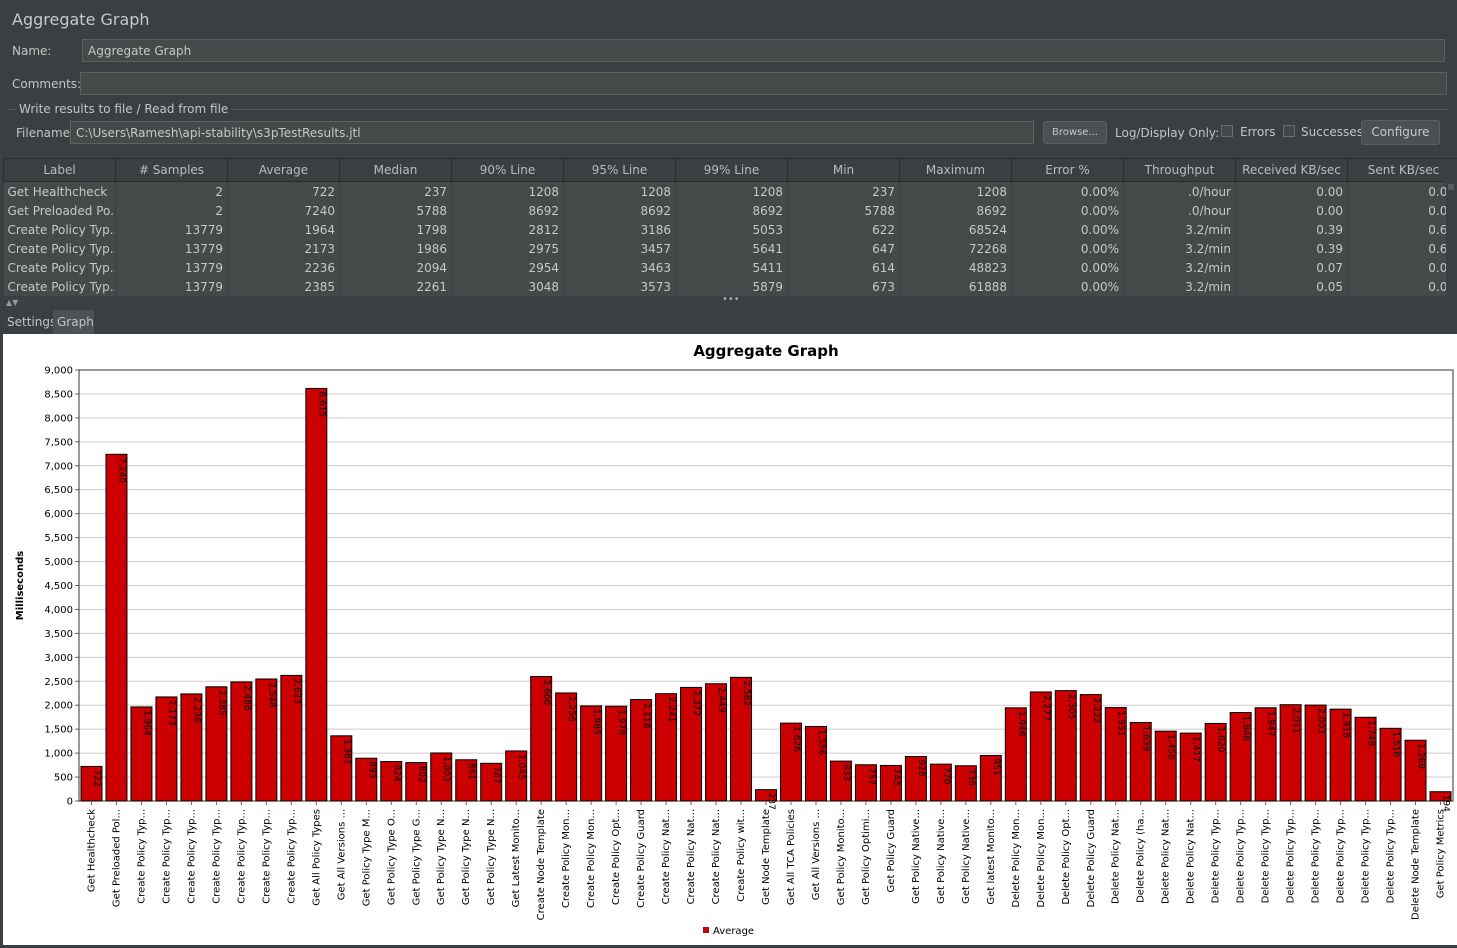 Image resolution: width=1457 pixels, height=948 pixels. What do you see at coordinates (58, 634) in the screenshot?
I see `y-tick-label: 3,500` at bounding box center [58, 634].